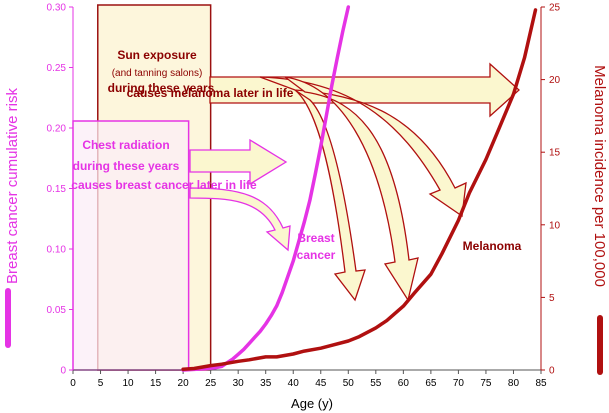 The height and width of the screenshot is (413, 609). What do you see at coordinates (239, 383) in the screenshot?
I see `x-tick-label: 30` at bounding box center [239, 383].